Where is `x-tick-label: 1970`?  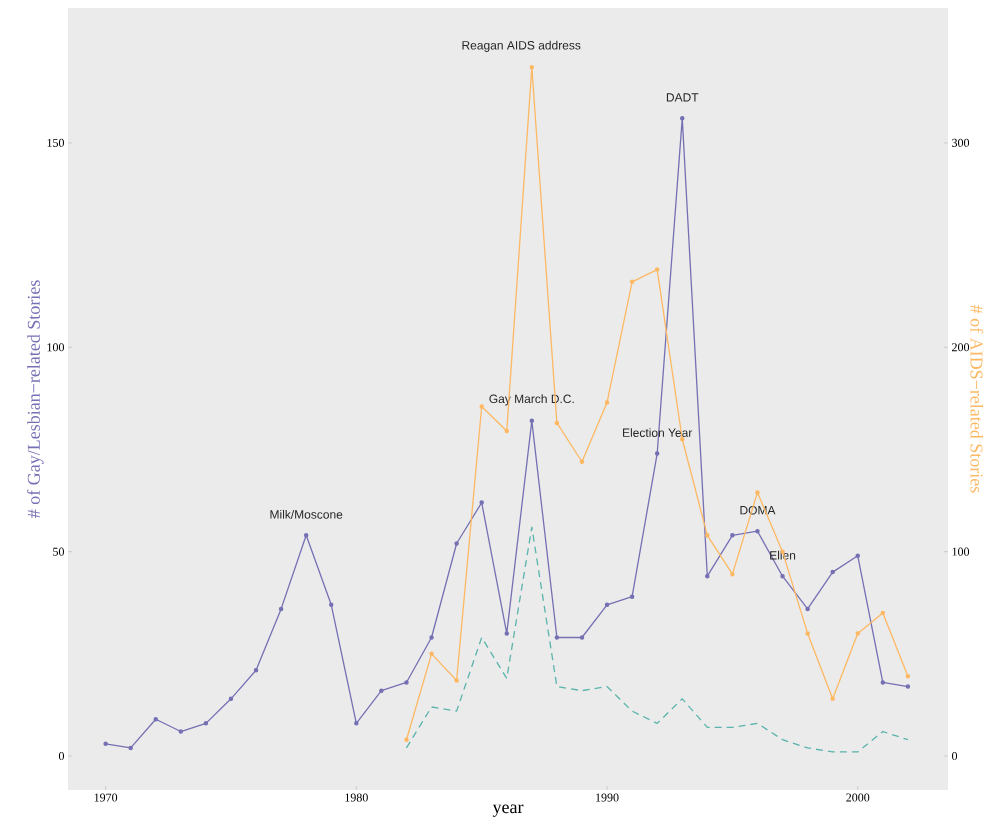
x-tick-label: 1970 is located at coordinates (106, 797).